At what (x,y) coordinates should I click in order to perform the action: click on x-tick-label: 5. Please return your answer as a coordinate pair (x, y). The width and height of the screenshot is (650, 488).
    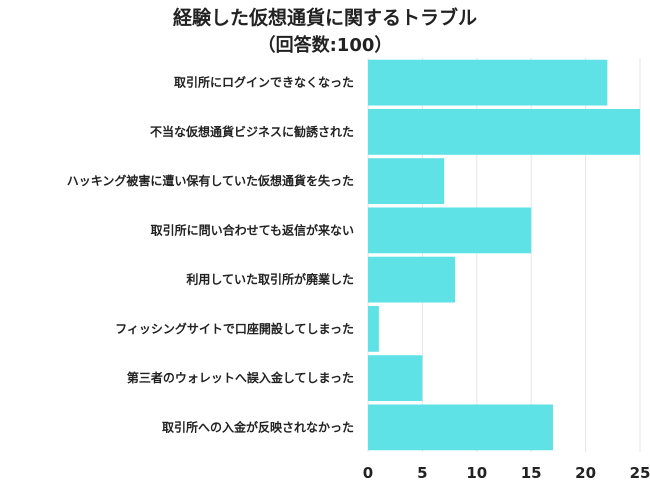
    Looking at the image, I should click on (422, 473).